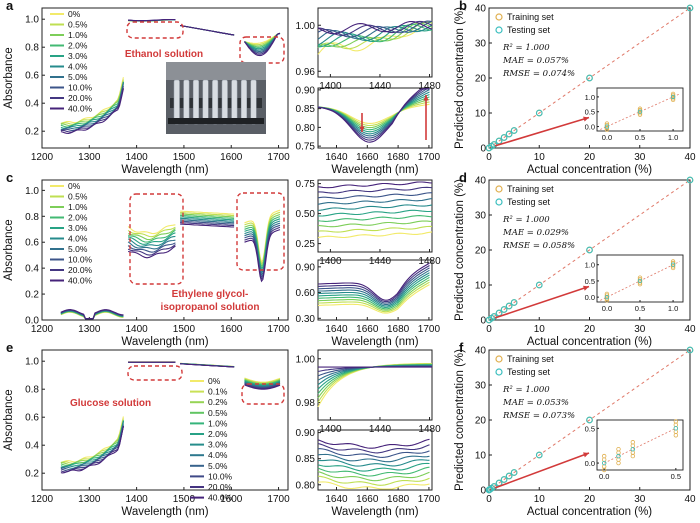  What do you see at coordinates (78, 25) in the screenshot?
I see `legend-entry: 0.5%` at bounding box center [78, 25].